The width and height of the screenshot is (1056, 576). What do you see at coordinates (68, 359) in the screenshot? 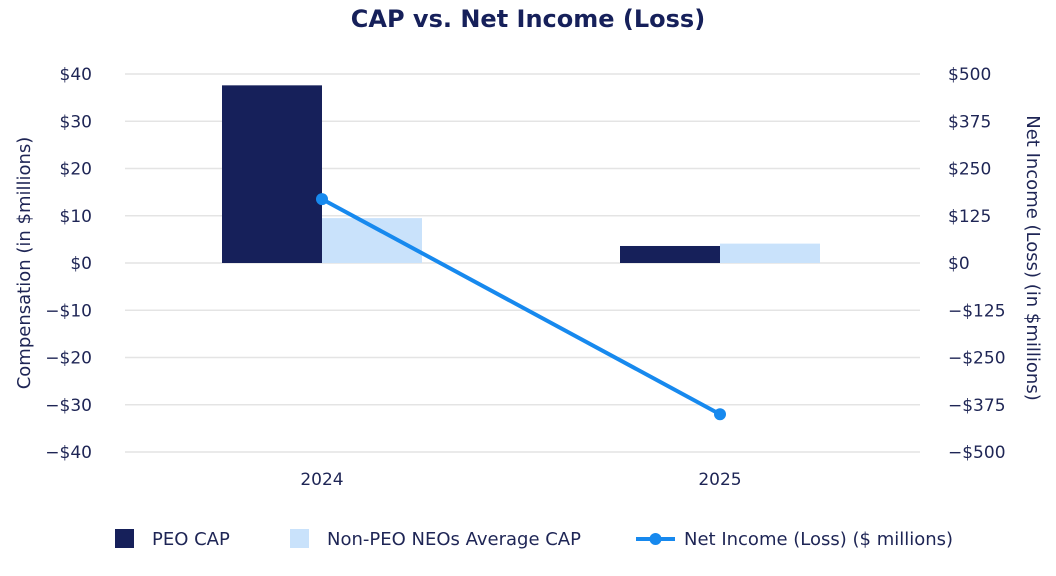
I see `left-tick-label: −$20` at bounding box center [68, 359].